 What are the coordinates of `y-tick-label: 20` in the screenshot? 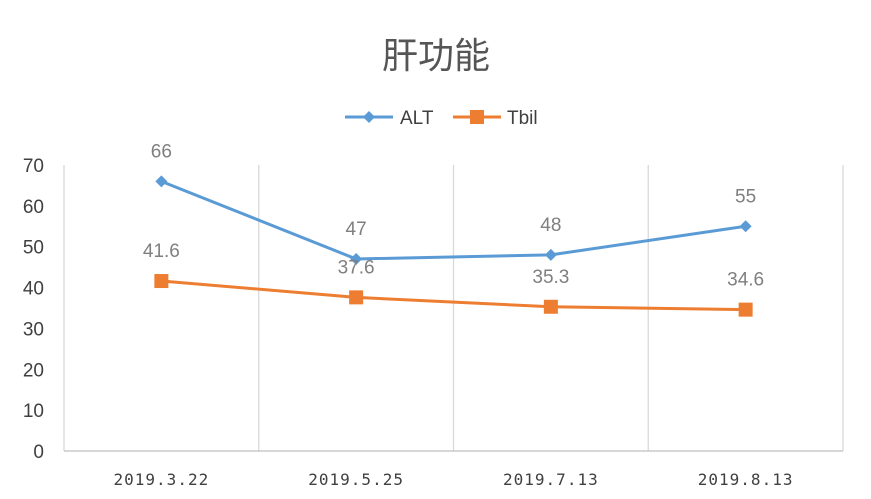 It's located at (33, 370).